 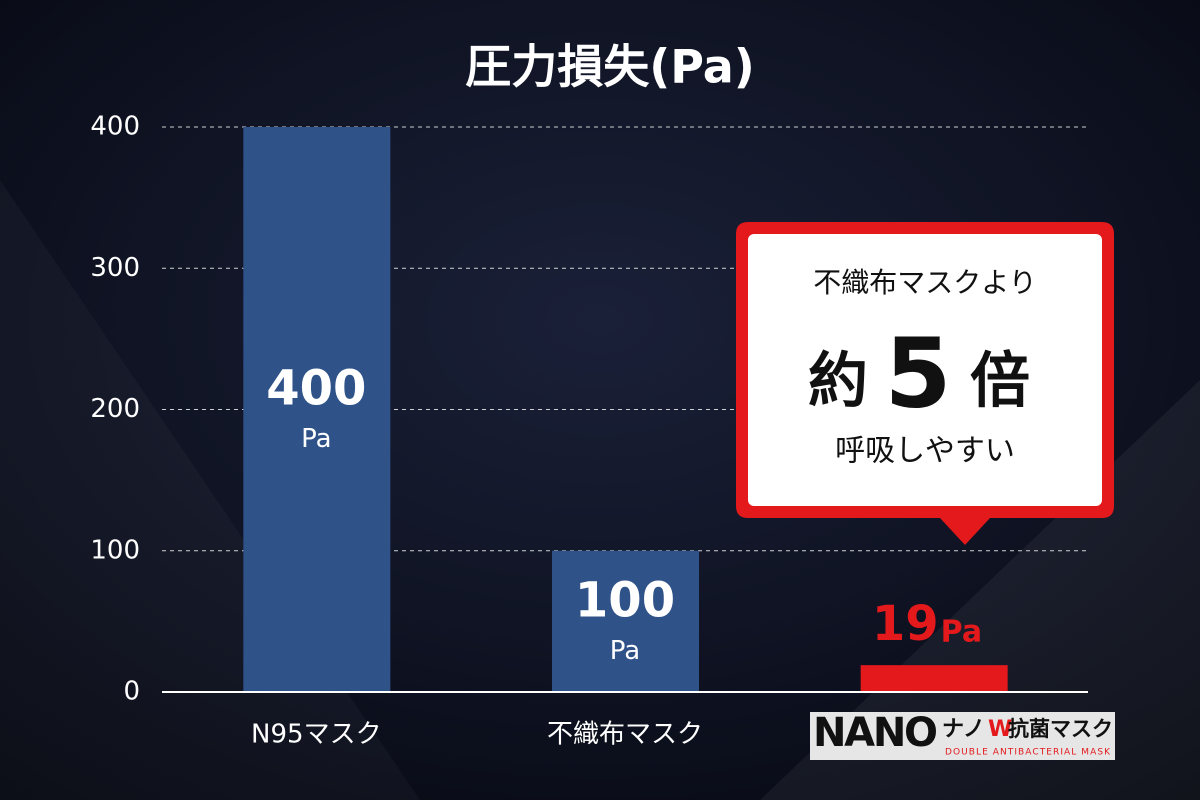 I want to click on callout-box, so click(x=925, y=370).